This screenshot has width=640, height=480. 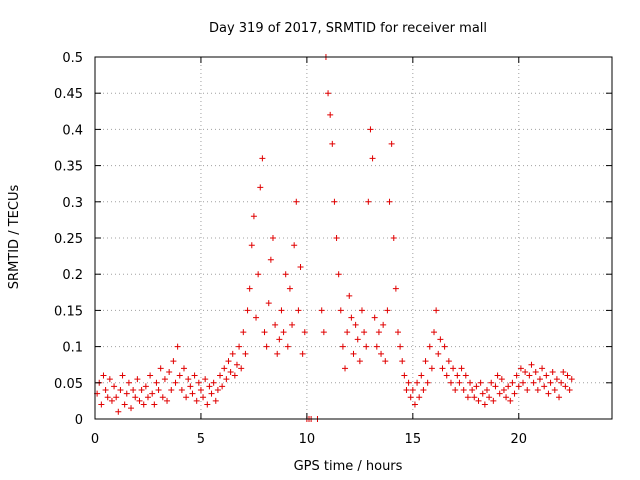 What do you see at coordinates (68, 167) in the screenshot?
I see `y-tick-label: 0.35` at bounding box center [68, 167].